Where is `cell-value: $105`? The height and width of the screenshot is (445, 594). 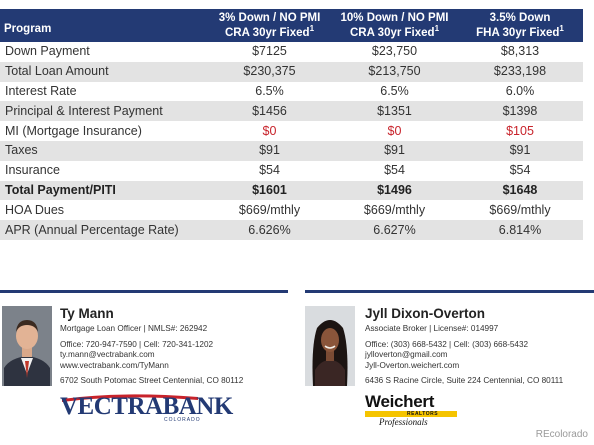 cell-value: $105 is located at coordinates (520, 130).